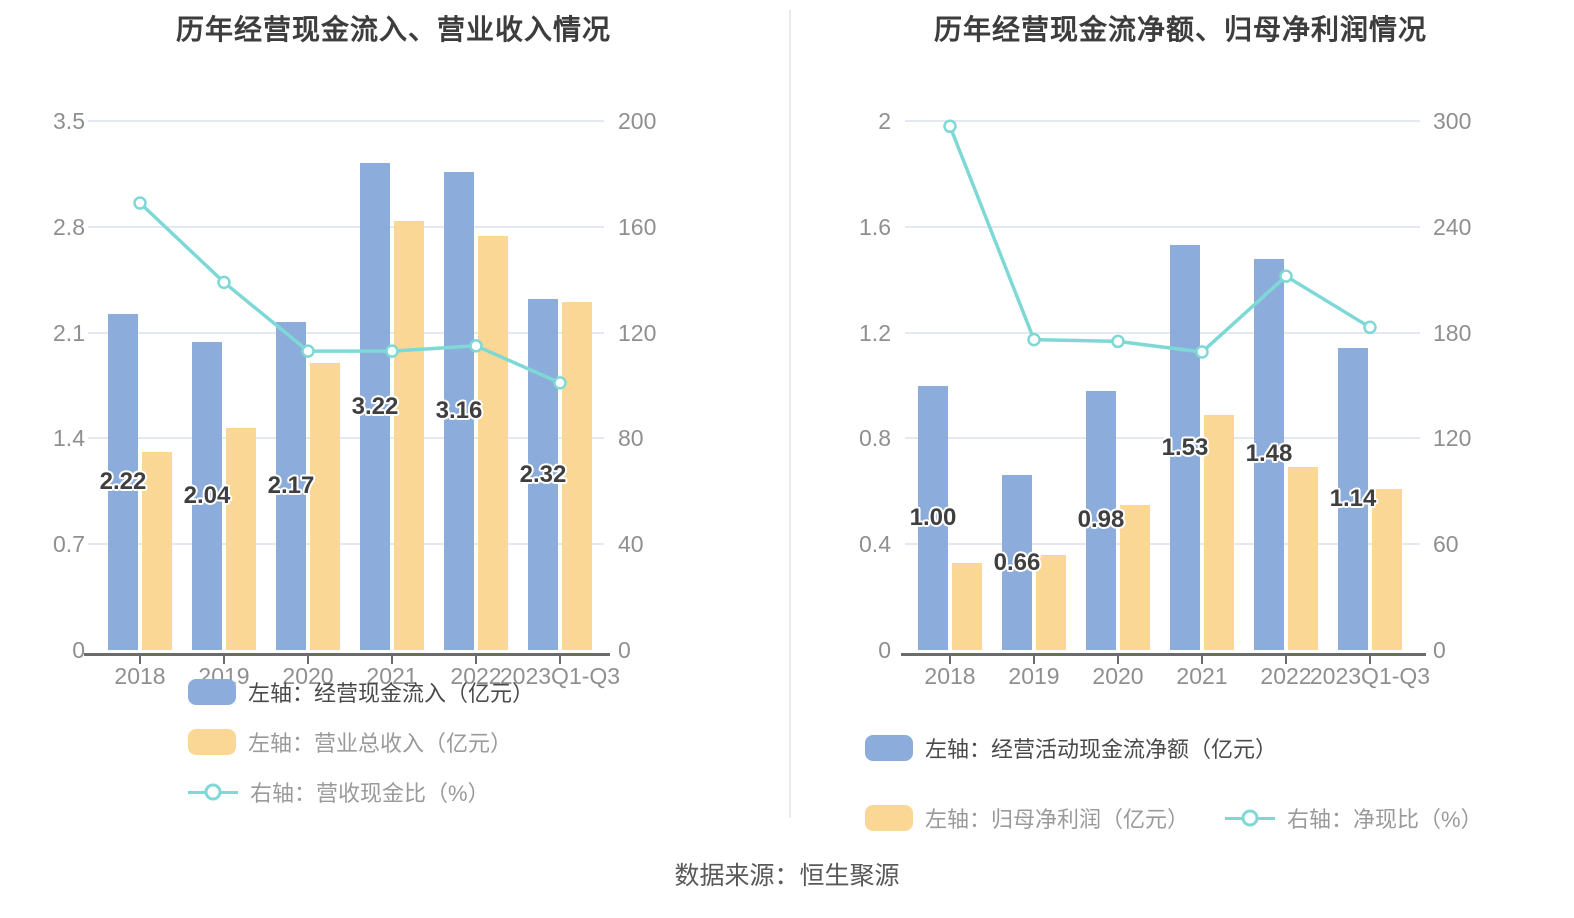 This screenshot has height=918, width=1574. Describe the element at coordinates (631, 438) in the screenshot. I see `y-axis-label-right: 80` at that location.